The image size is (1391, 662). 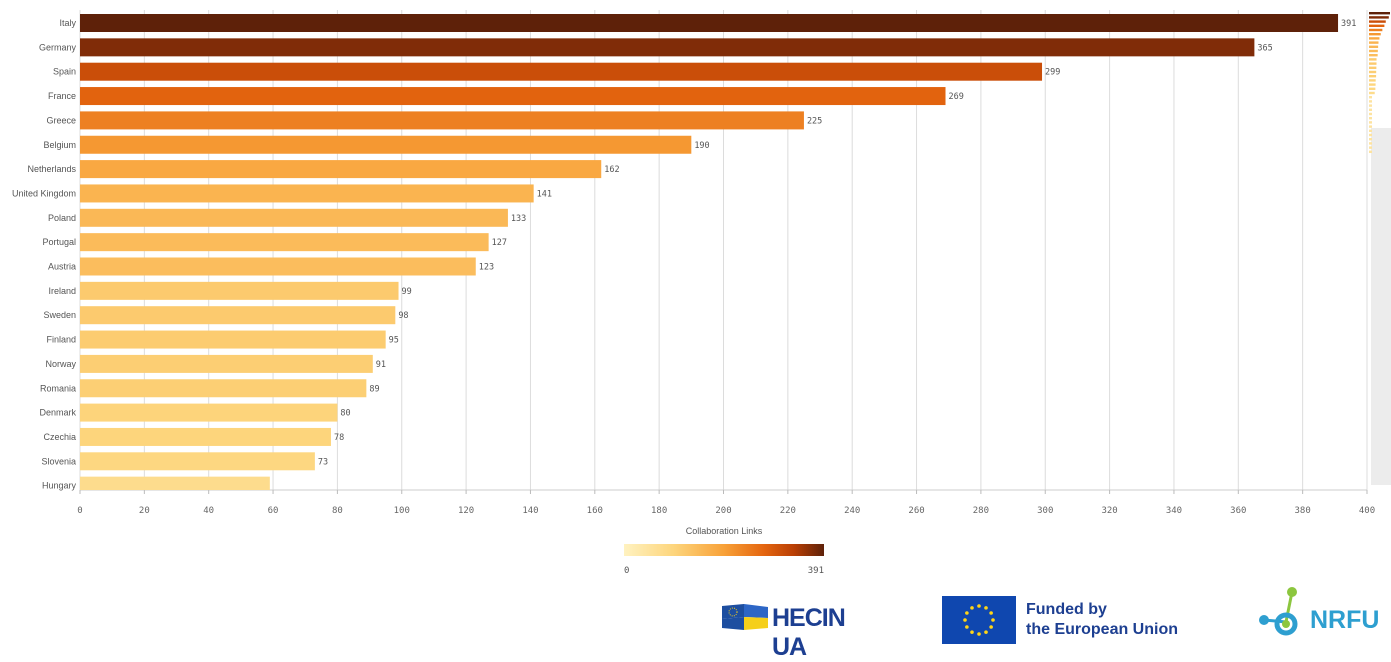 What do you see at coordinates (1264, 48) in the screenshot?
I see `data-label: 365` at bounding box center [1264, 48].